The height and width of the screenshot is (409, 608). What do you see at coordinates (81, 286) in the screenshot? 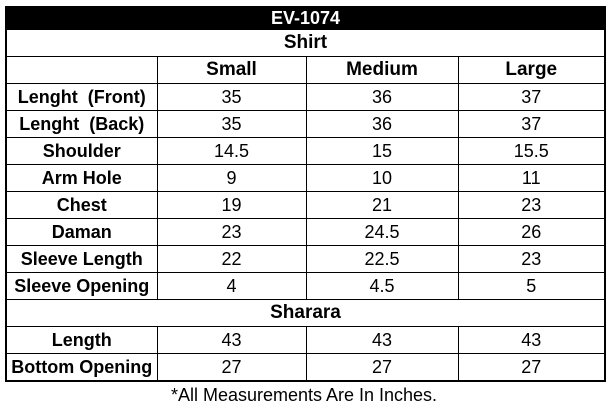
I see `row-label: Sleeve Opening` at bounding box center [81, 286].